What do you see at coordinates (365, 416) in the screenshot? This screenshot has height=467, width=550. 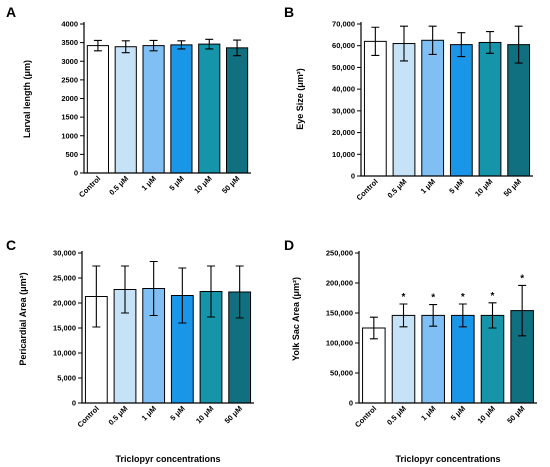 I see `category-label-d-0: Control` at bounding box center [365, 416].